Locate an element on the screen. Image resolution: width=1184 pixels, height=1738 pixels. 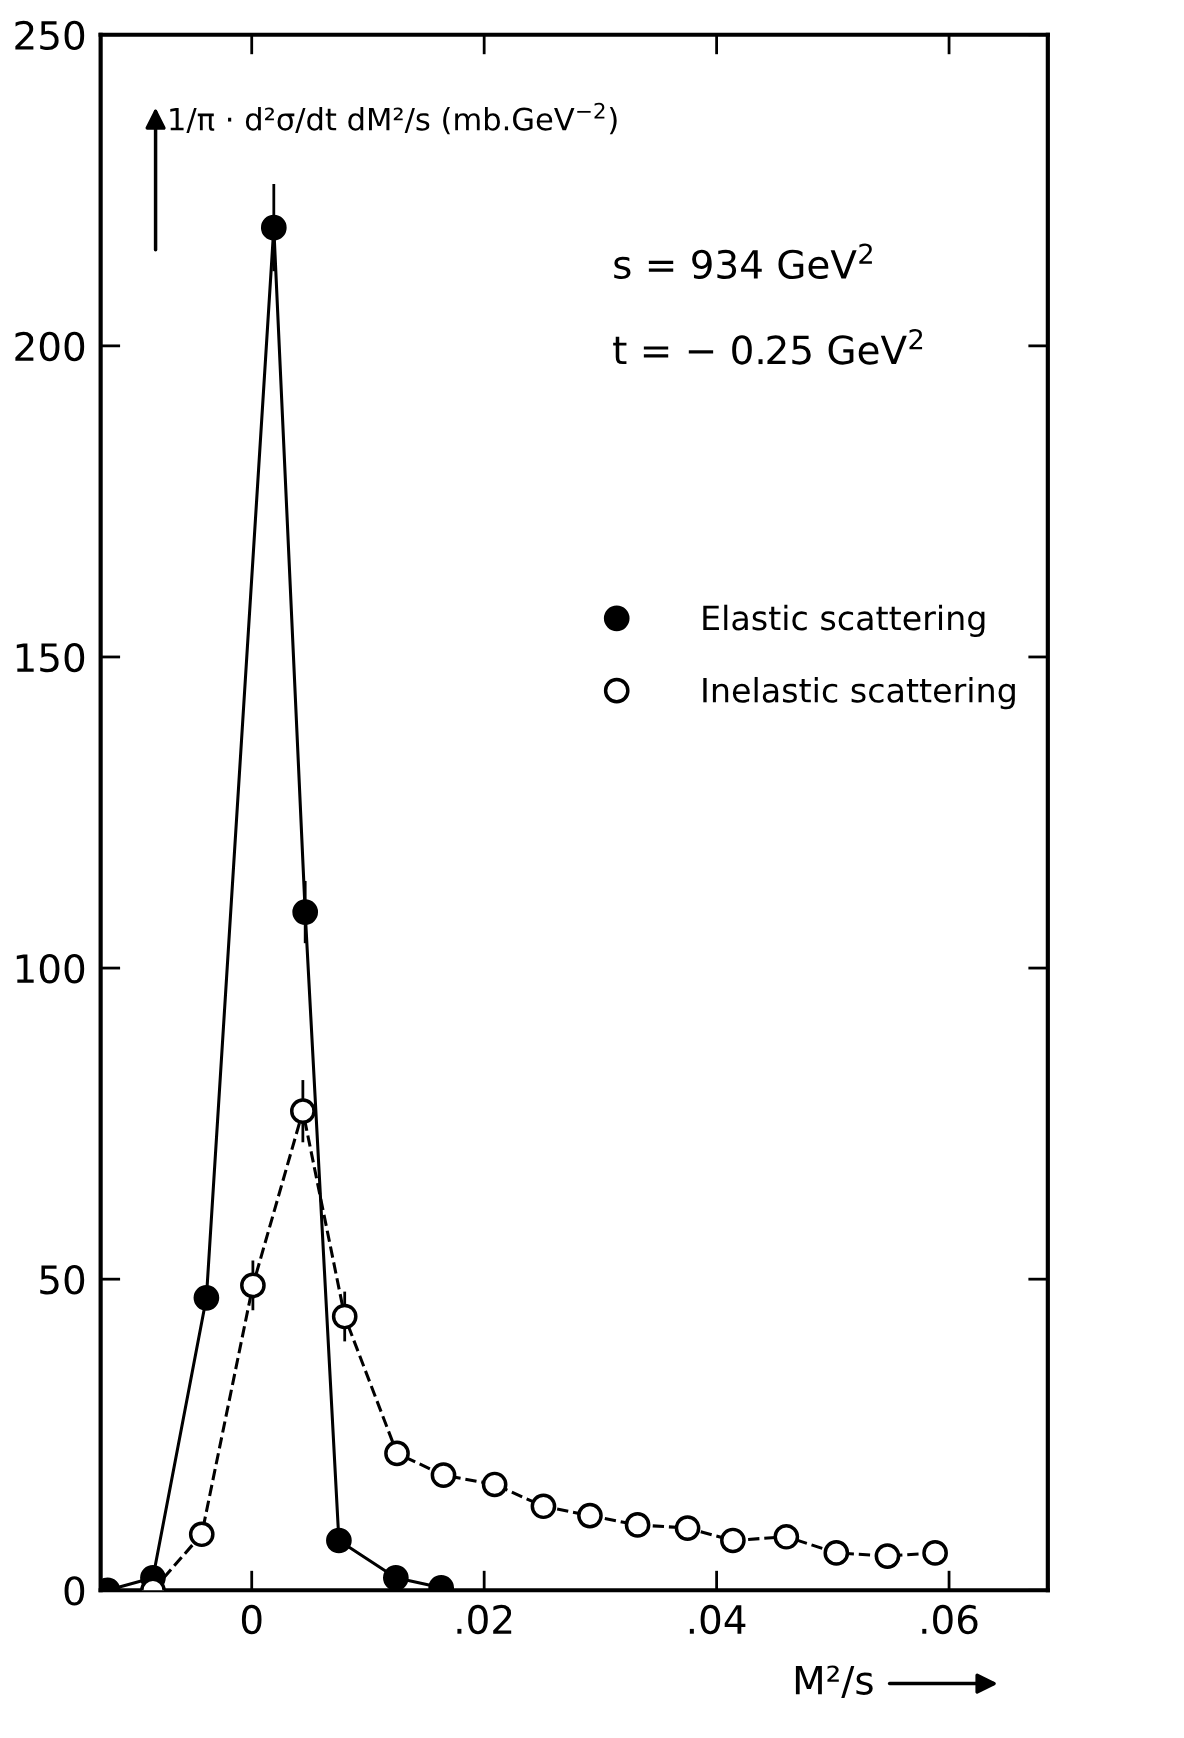
y-axis-title: 1/π · d²σ/dt dM²/s (mb.GeV$^{−2}$) is located at coordinates (393, 118).